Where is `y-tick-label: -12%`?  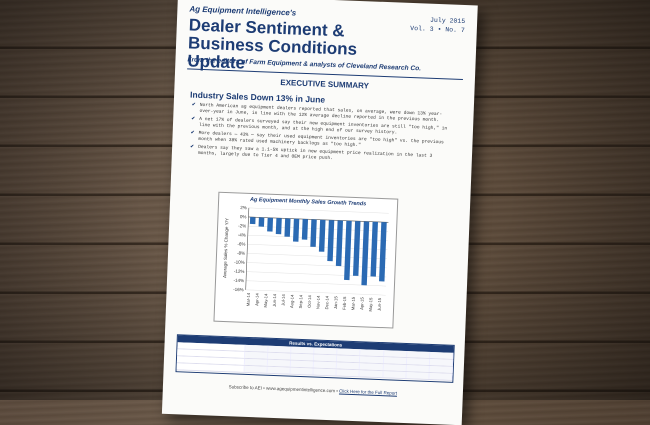 y-tick-label: -12% is located at coordinates (239, 271).